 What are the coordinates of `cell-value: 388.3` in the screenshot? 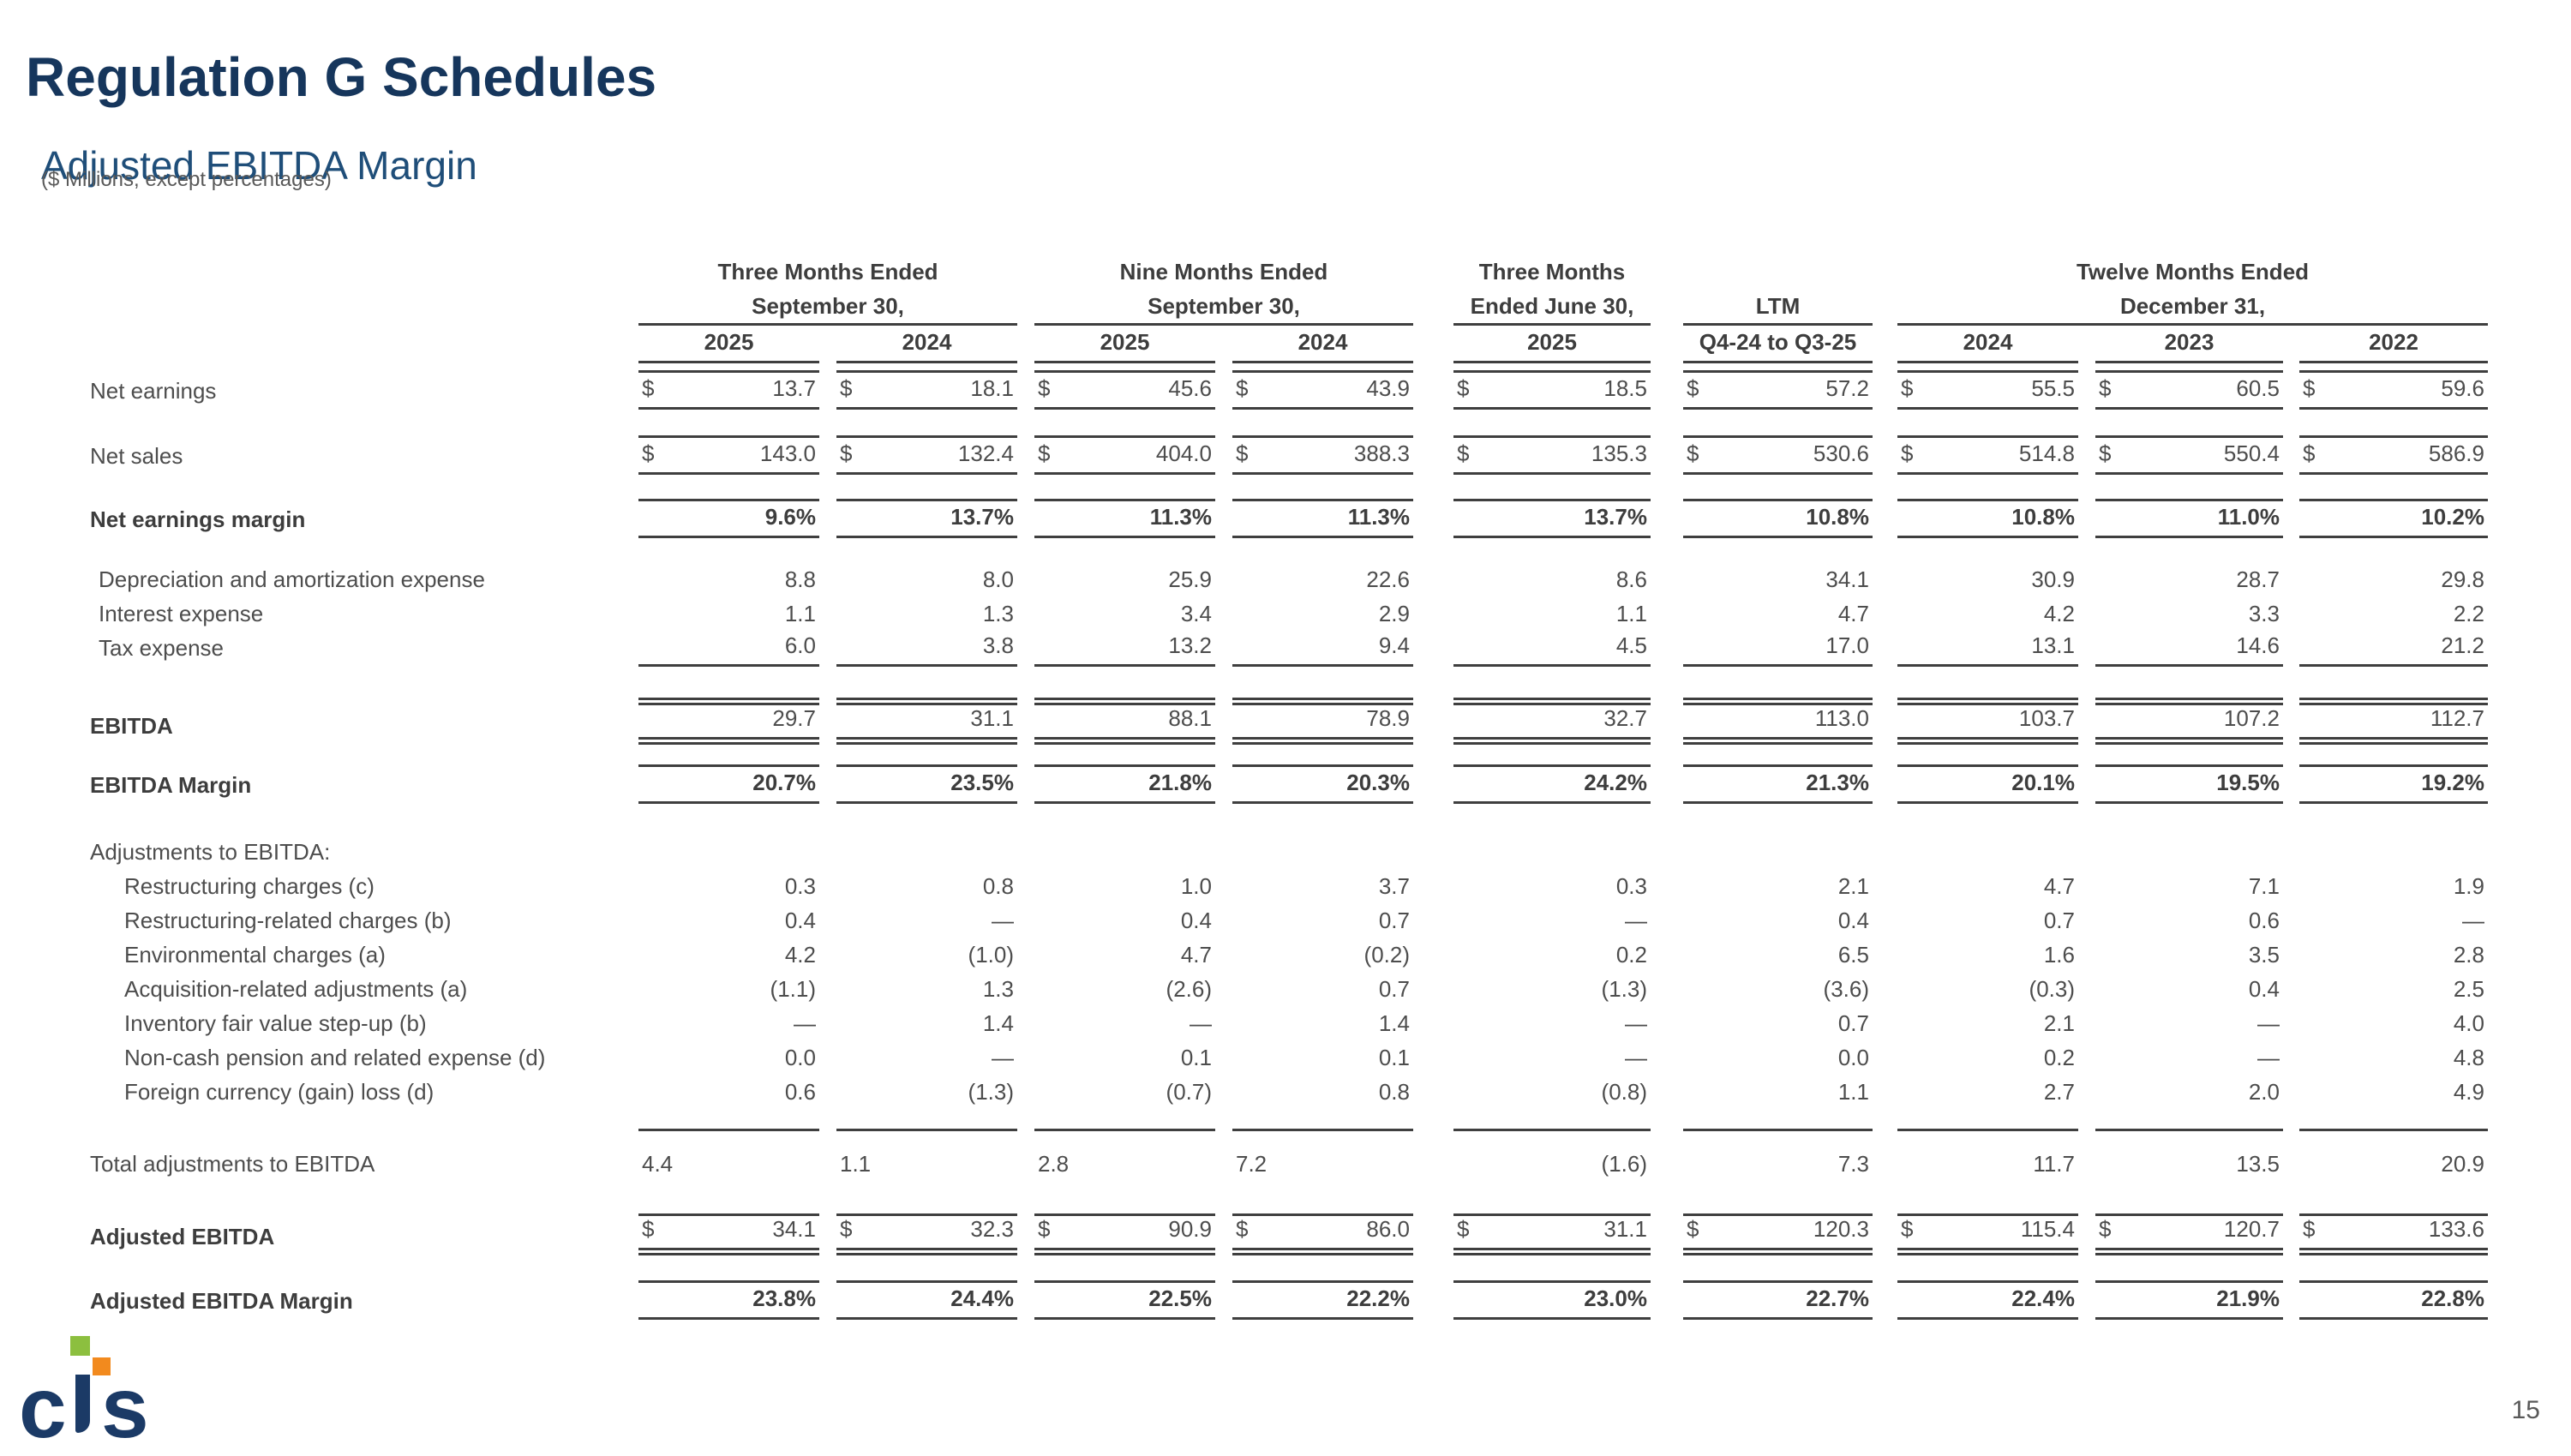 It's located at (1381, 453).